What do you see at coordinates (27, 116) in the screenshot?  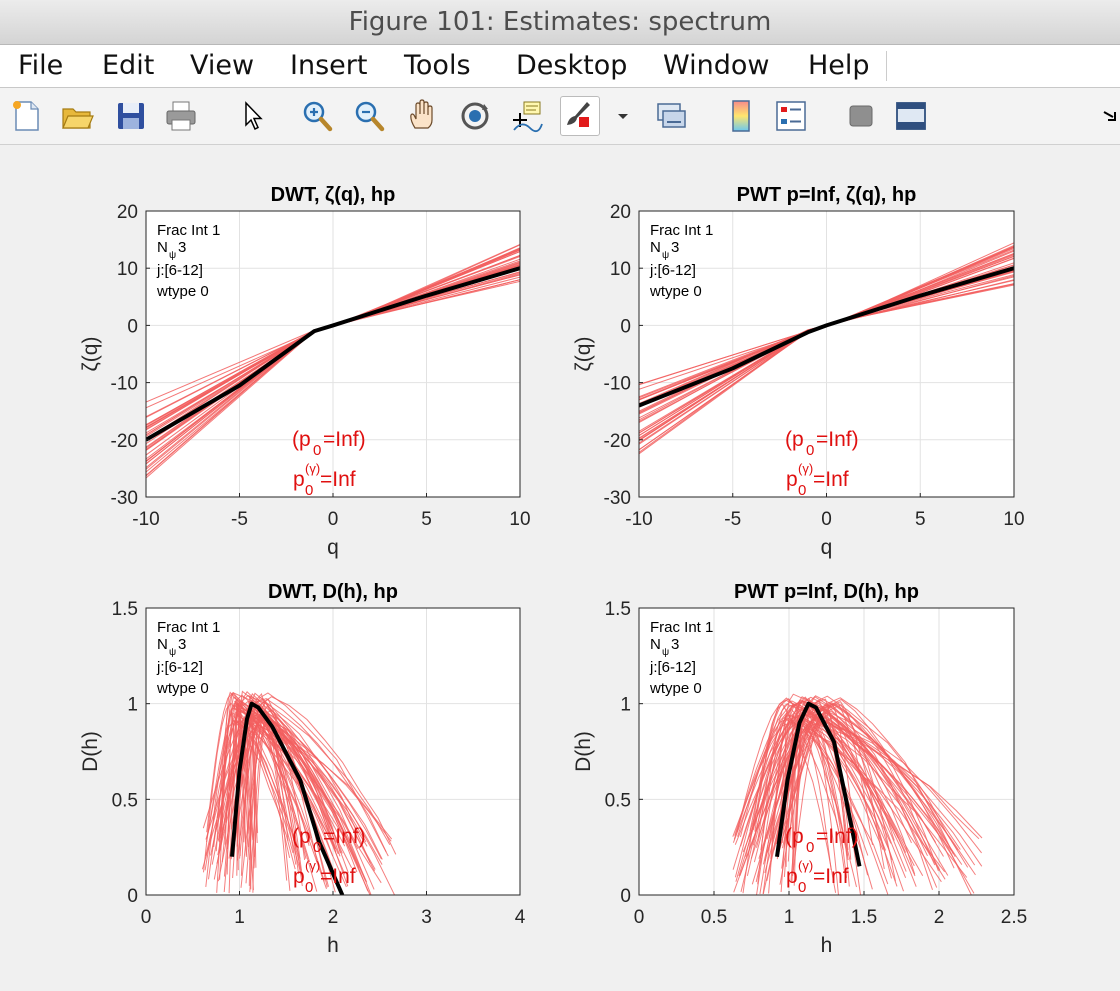 I see `new-figure-icon` at bounding box center [27, 116].